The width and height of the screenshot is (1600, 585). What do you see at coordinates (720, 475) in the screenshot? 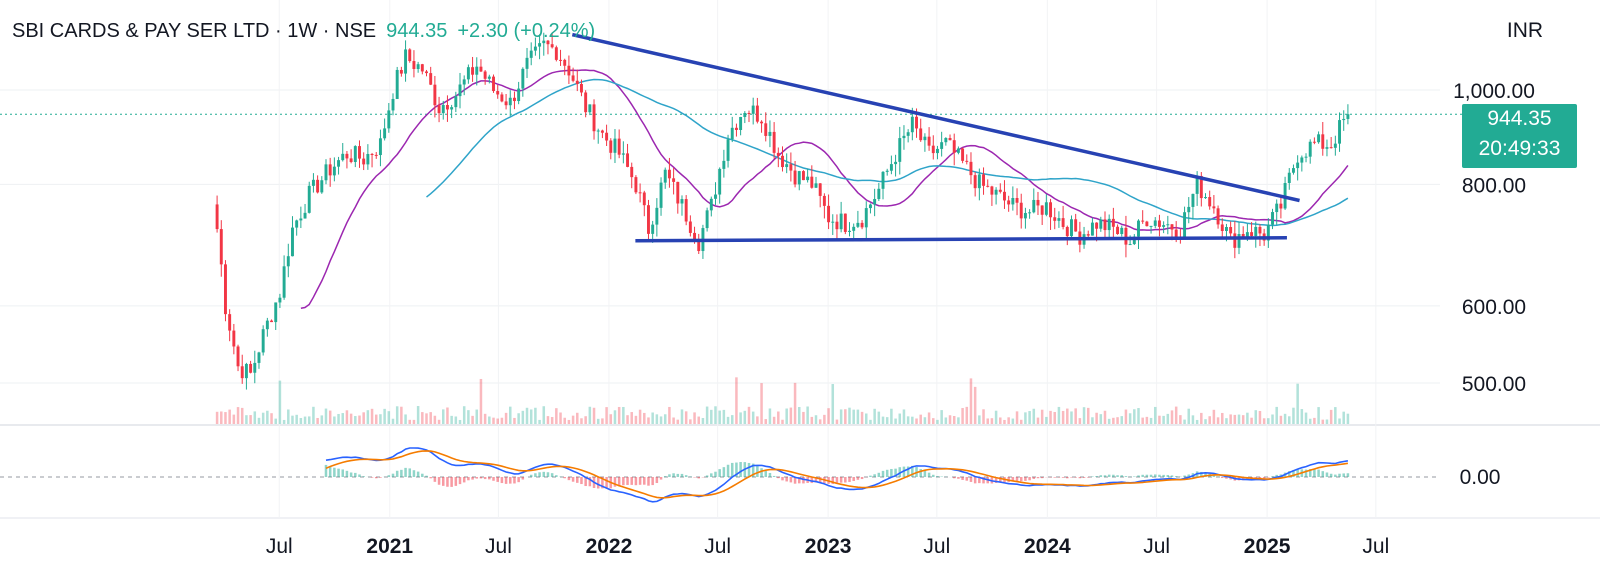
I see `macd-panel` at bounding box center [720, 475].